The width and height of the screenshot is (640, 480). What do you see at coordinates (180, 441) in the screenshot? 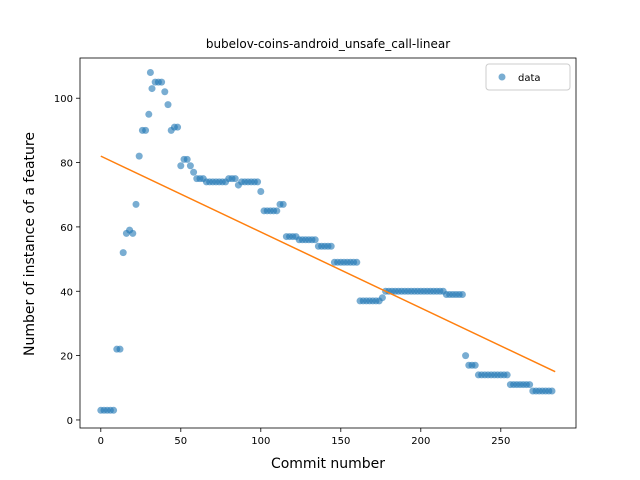
I see `x-tick-label: 50` at bounding box center [180, 441].